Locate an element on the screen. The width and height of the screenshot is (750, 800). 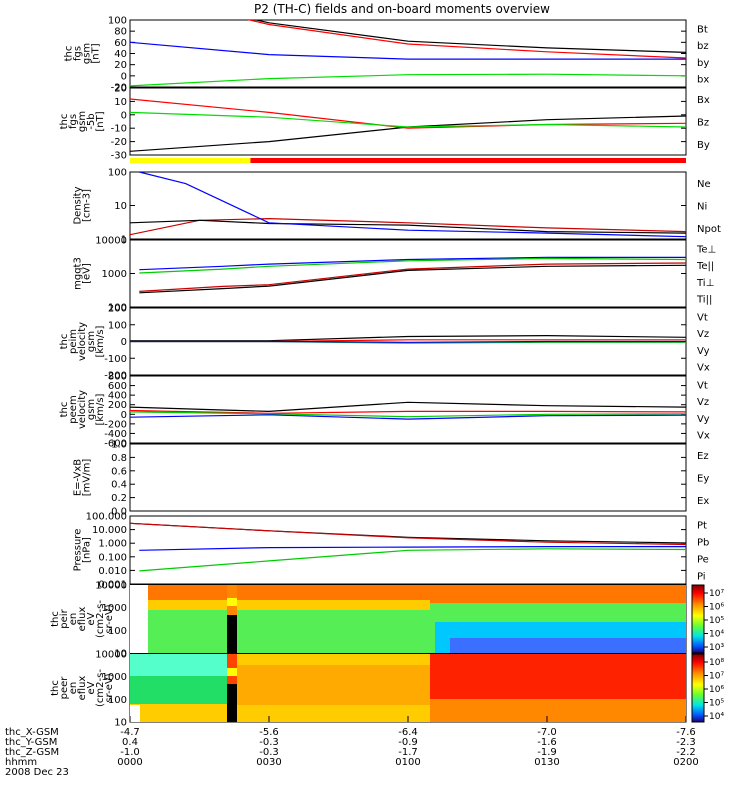
ytick-label: 10000 is located at coordinates (111, 586).